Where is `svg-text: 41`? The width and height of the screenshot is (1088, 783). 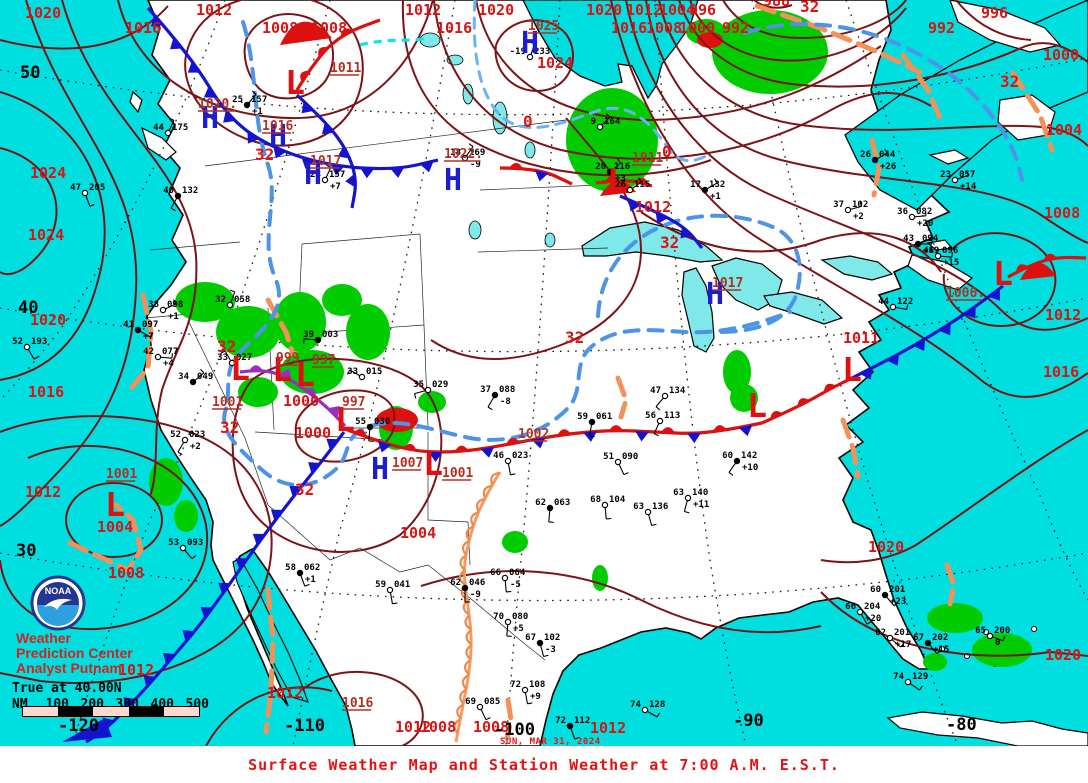
svg-text: 41 is located at coordinates (128, 325).